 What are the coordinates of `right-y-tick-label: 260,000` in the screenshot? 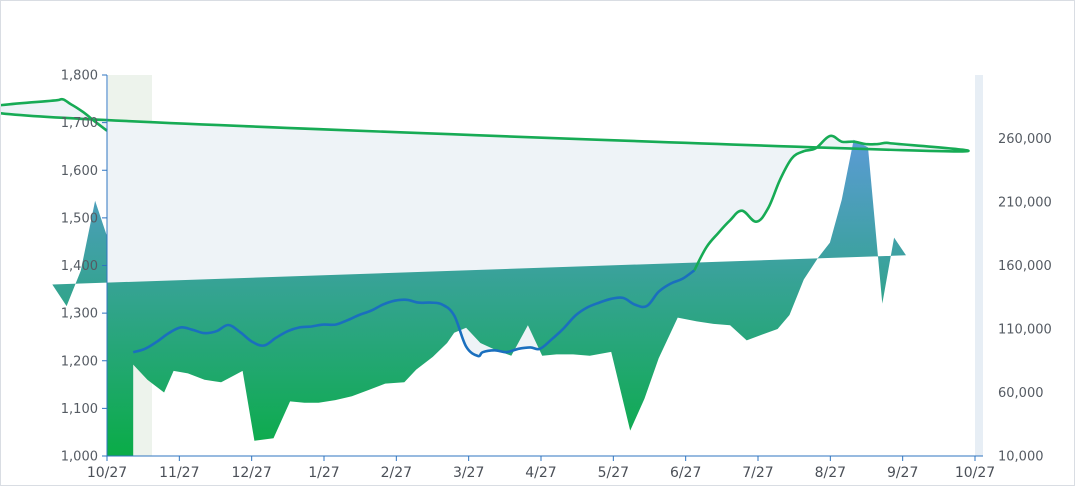 It's located at (1025, 139).